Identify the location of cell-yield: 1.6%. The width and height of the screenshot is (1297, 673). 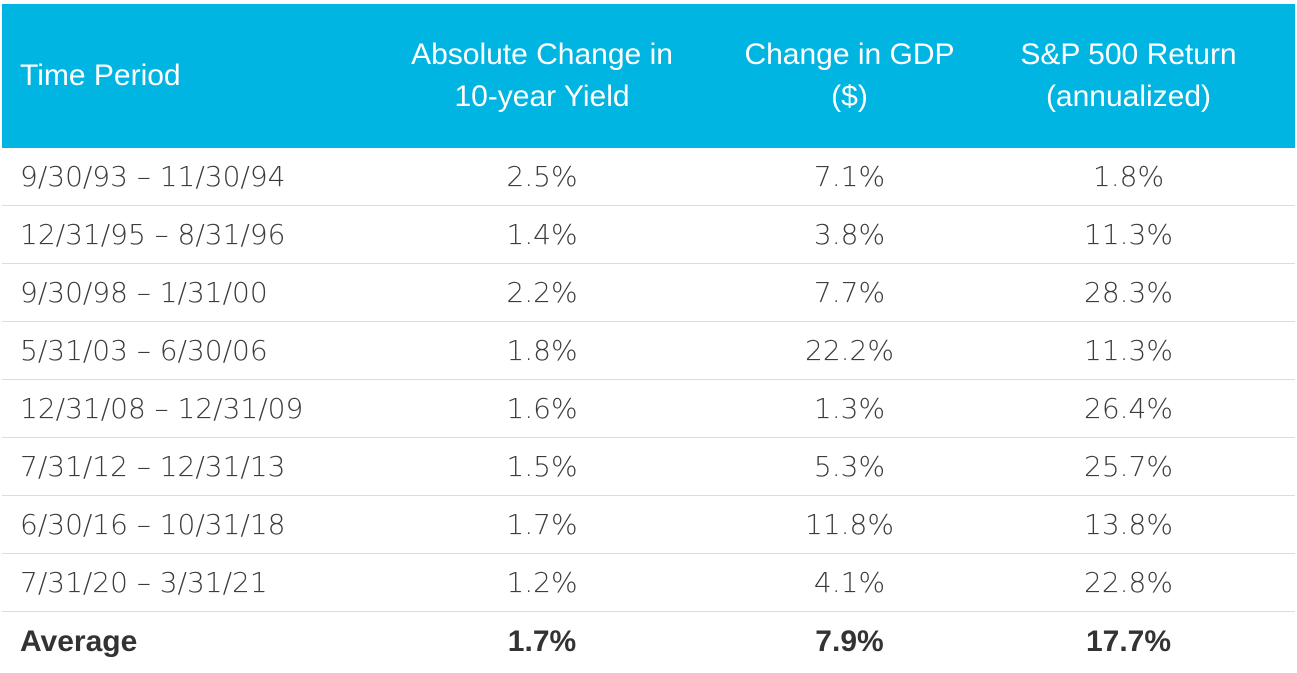
(542, 408).